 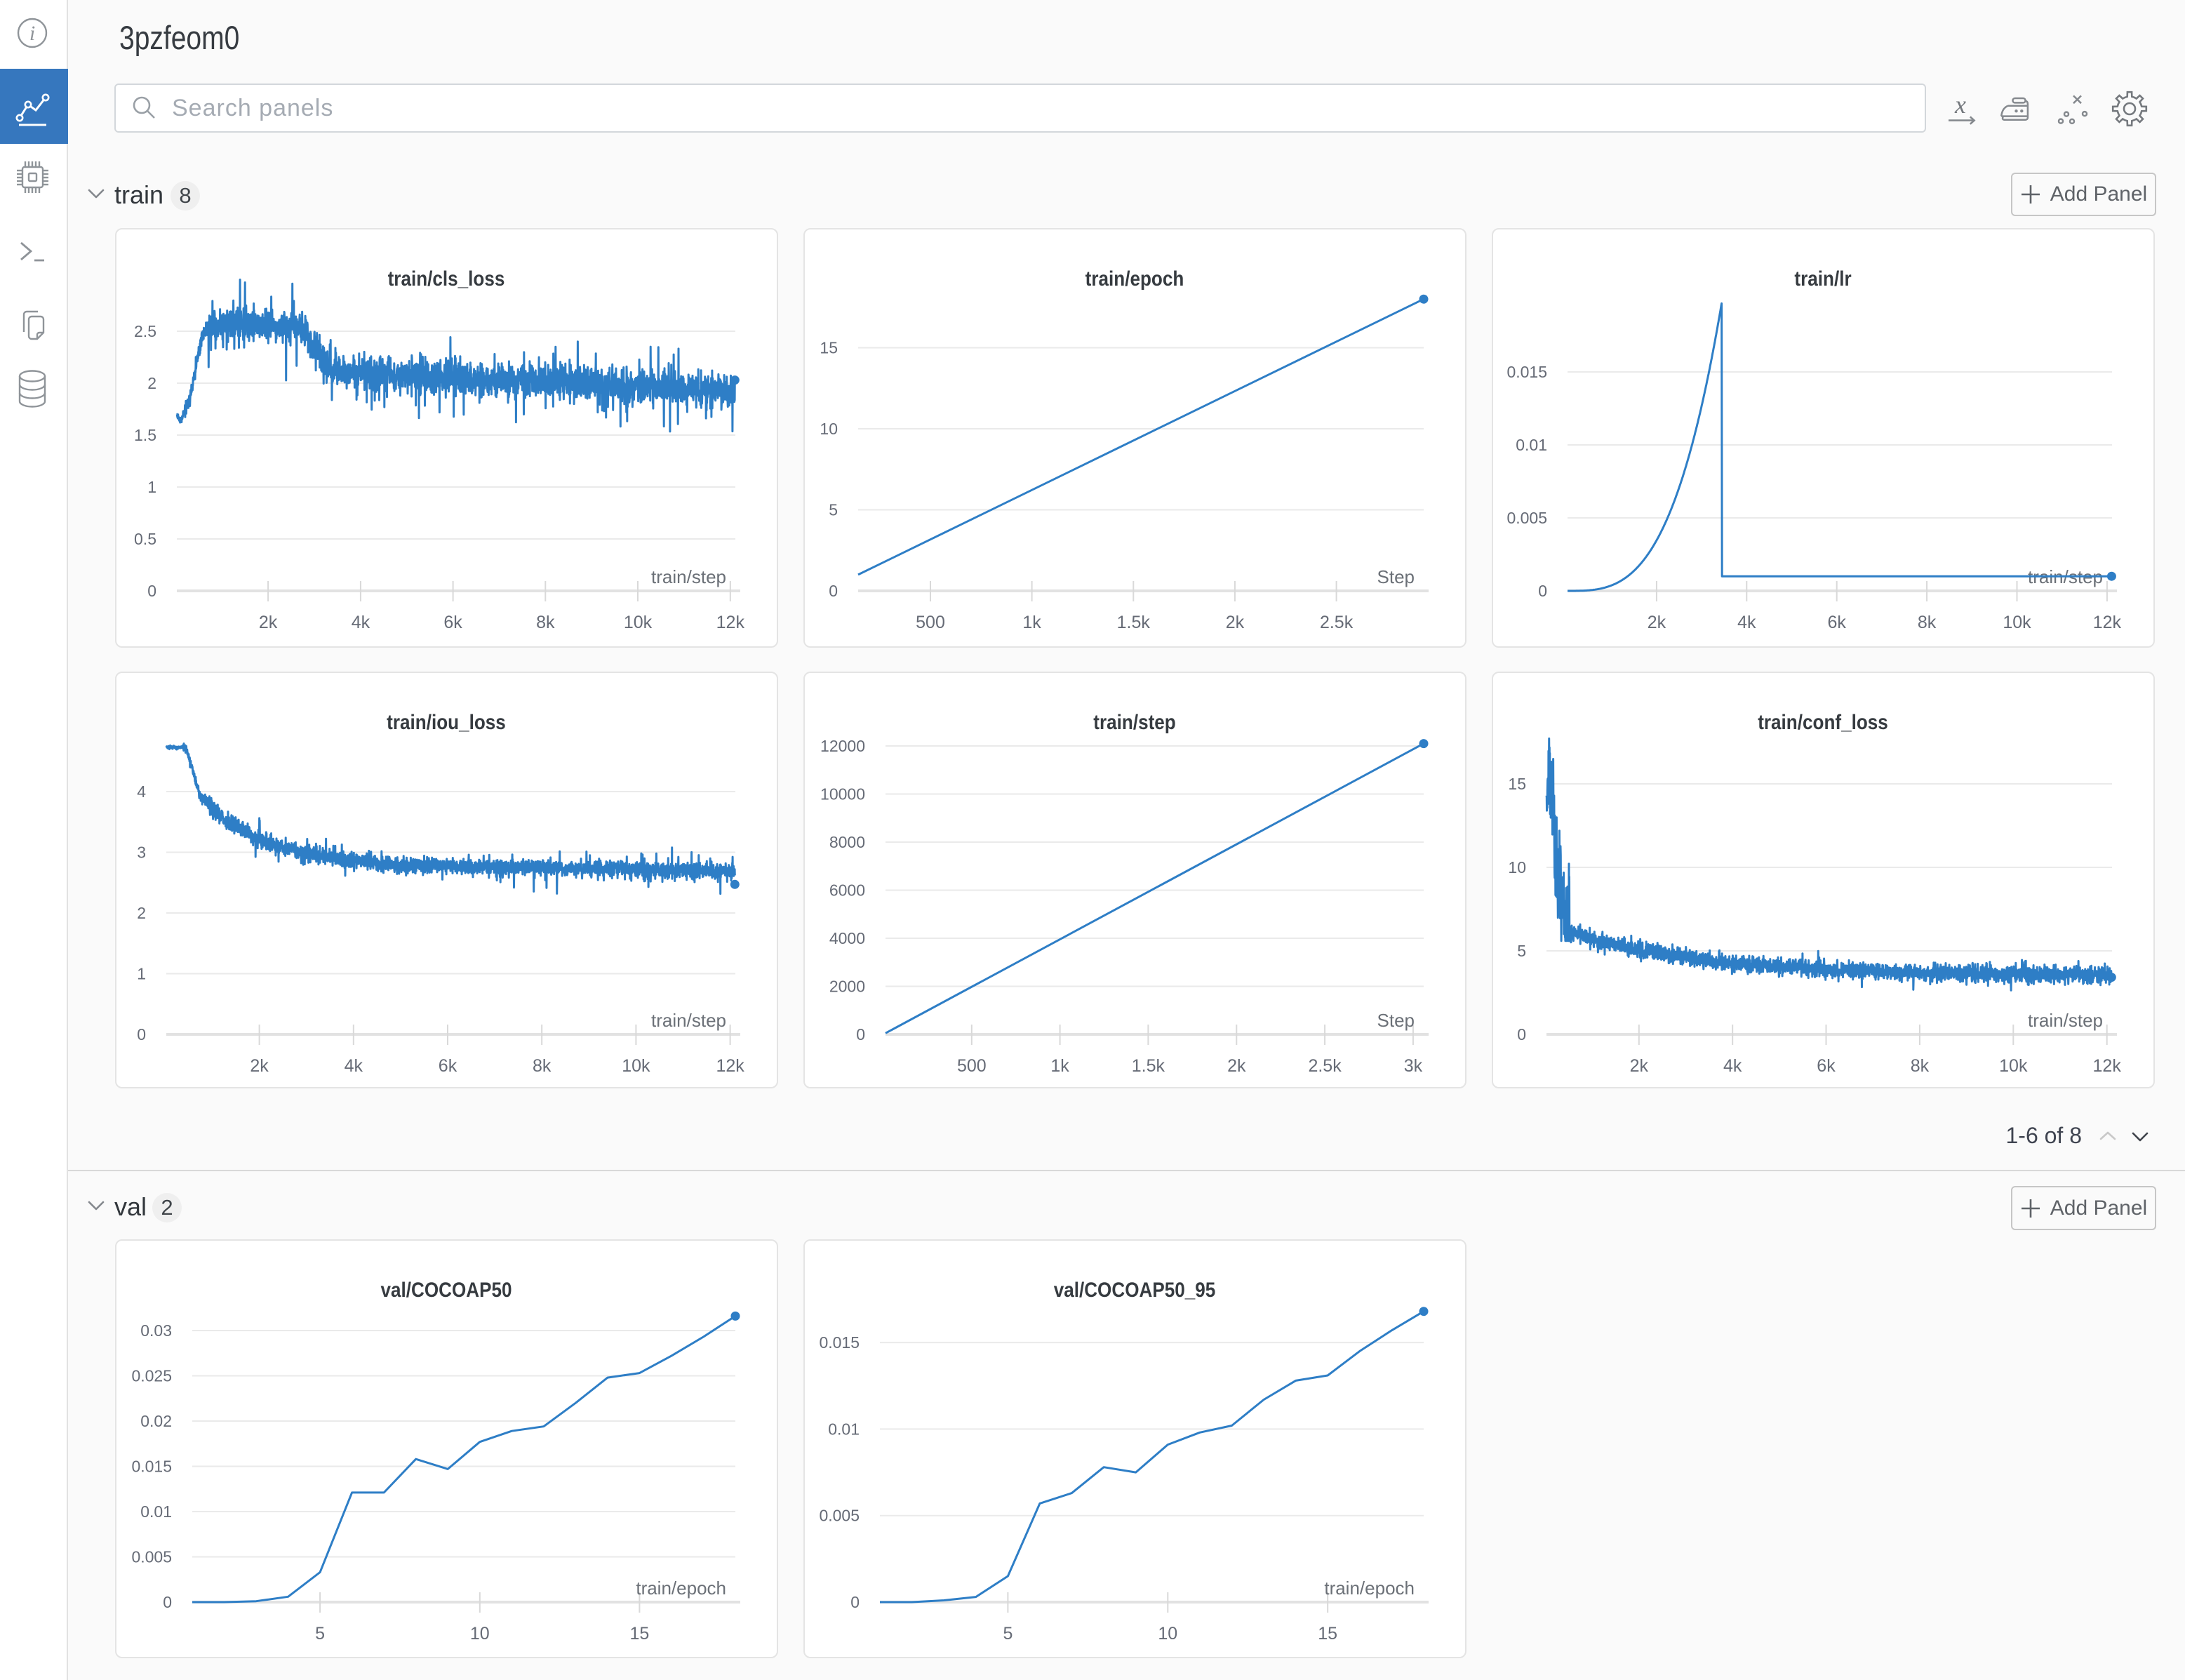 I want to click on svg-text: 1.5, so click(x=145, y=435).